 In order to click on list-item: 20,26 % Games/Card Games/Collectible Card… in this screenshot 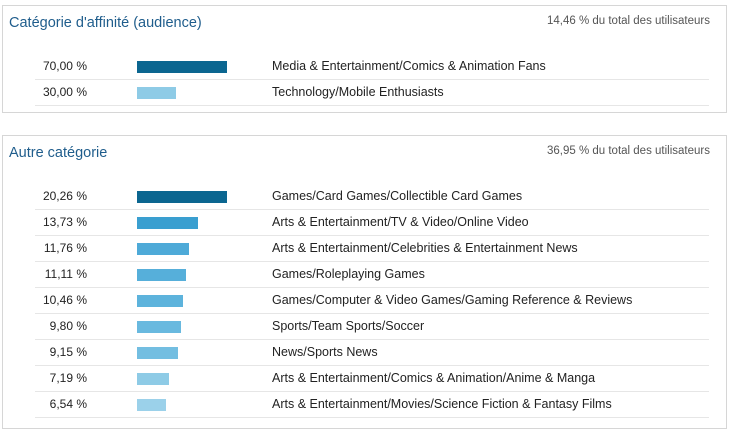, I will do `click(364, 197)`.